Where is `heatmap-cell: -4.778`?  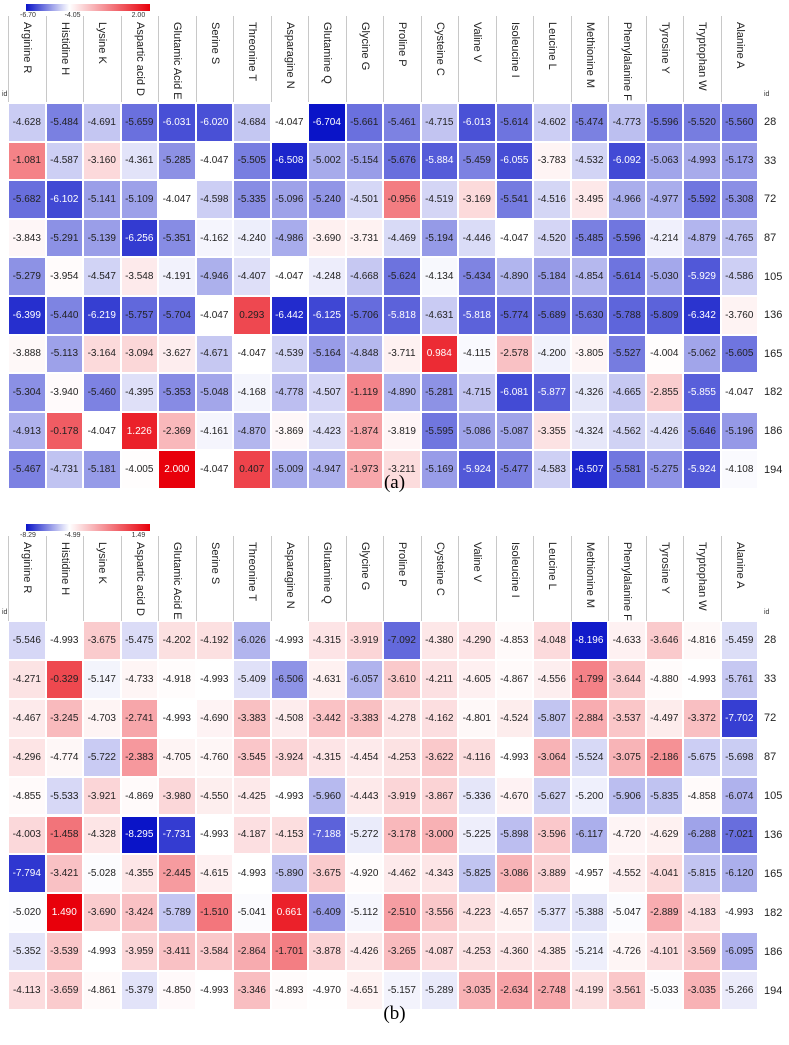 heatmap-cell: -4.778 is located at coordinates (289, 392).